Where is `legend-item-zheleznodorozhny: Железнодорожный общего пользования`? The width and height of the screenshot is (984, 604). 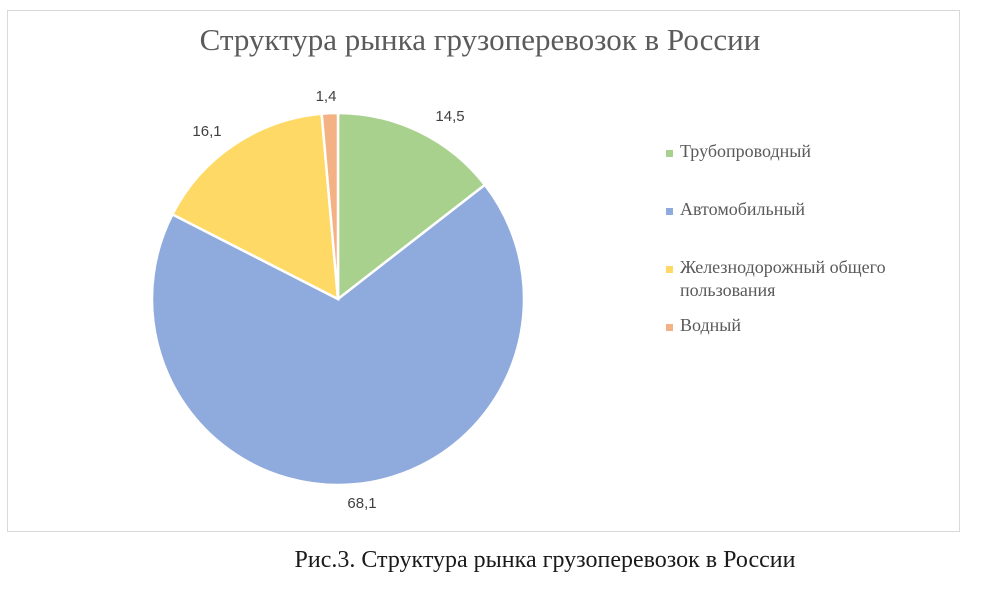
legend-item-zheleznodorozhny: Железнодорожный общего пользования is located at coordinates (811, 279).